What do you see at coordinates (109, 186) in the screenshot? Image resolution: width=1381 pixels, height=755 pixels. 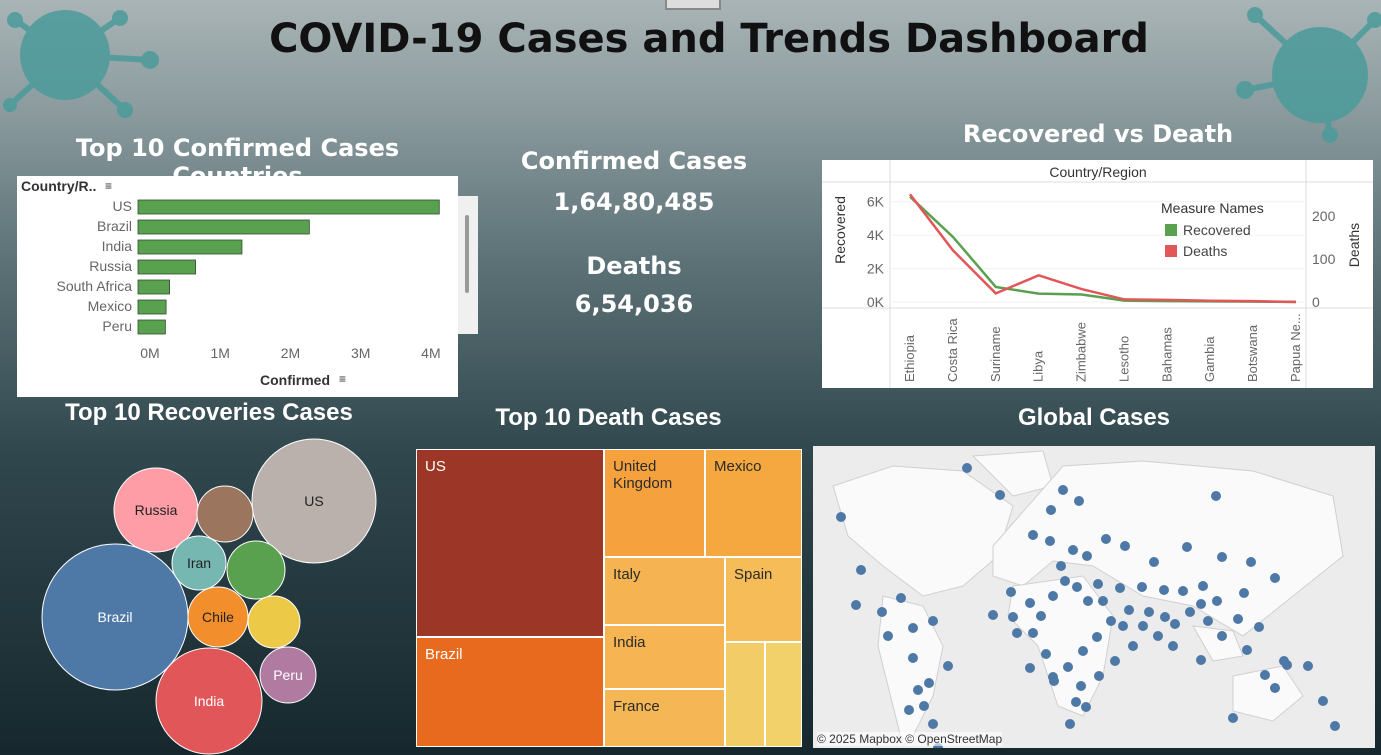 I see `sort-icon: ≡` at bounding box center [109, 186].